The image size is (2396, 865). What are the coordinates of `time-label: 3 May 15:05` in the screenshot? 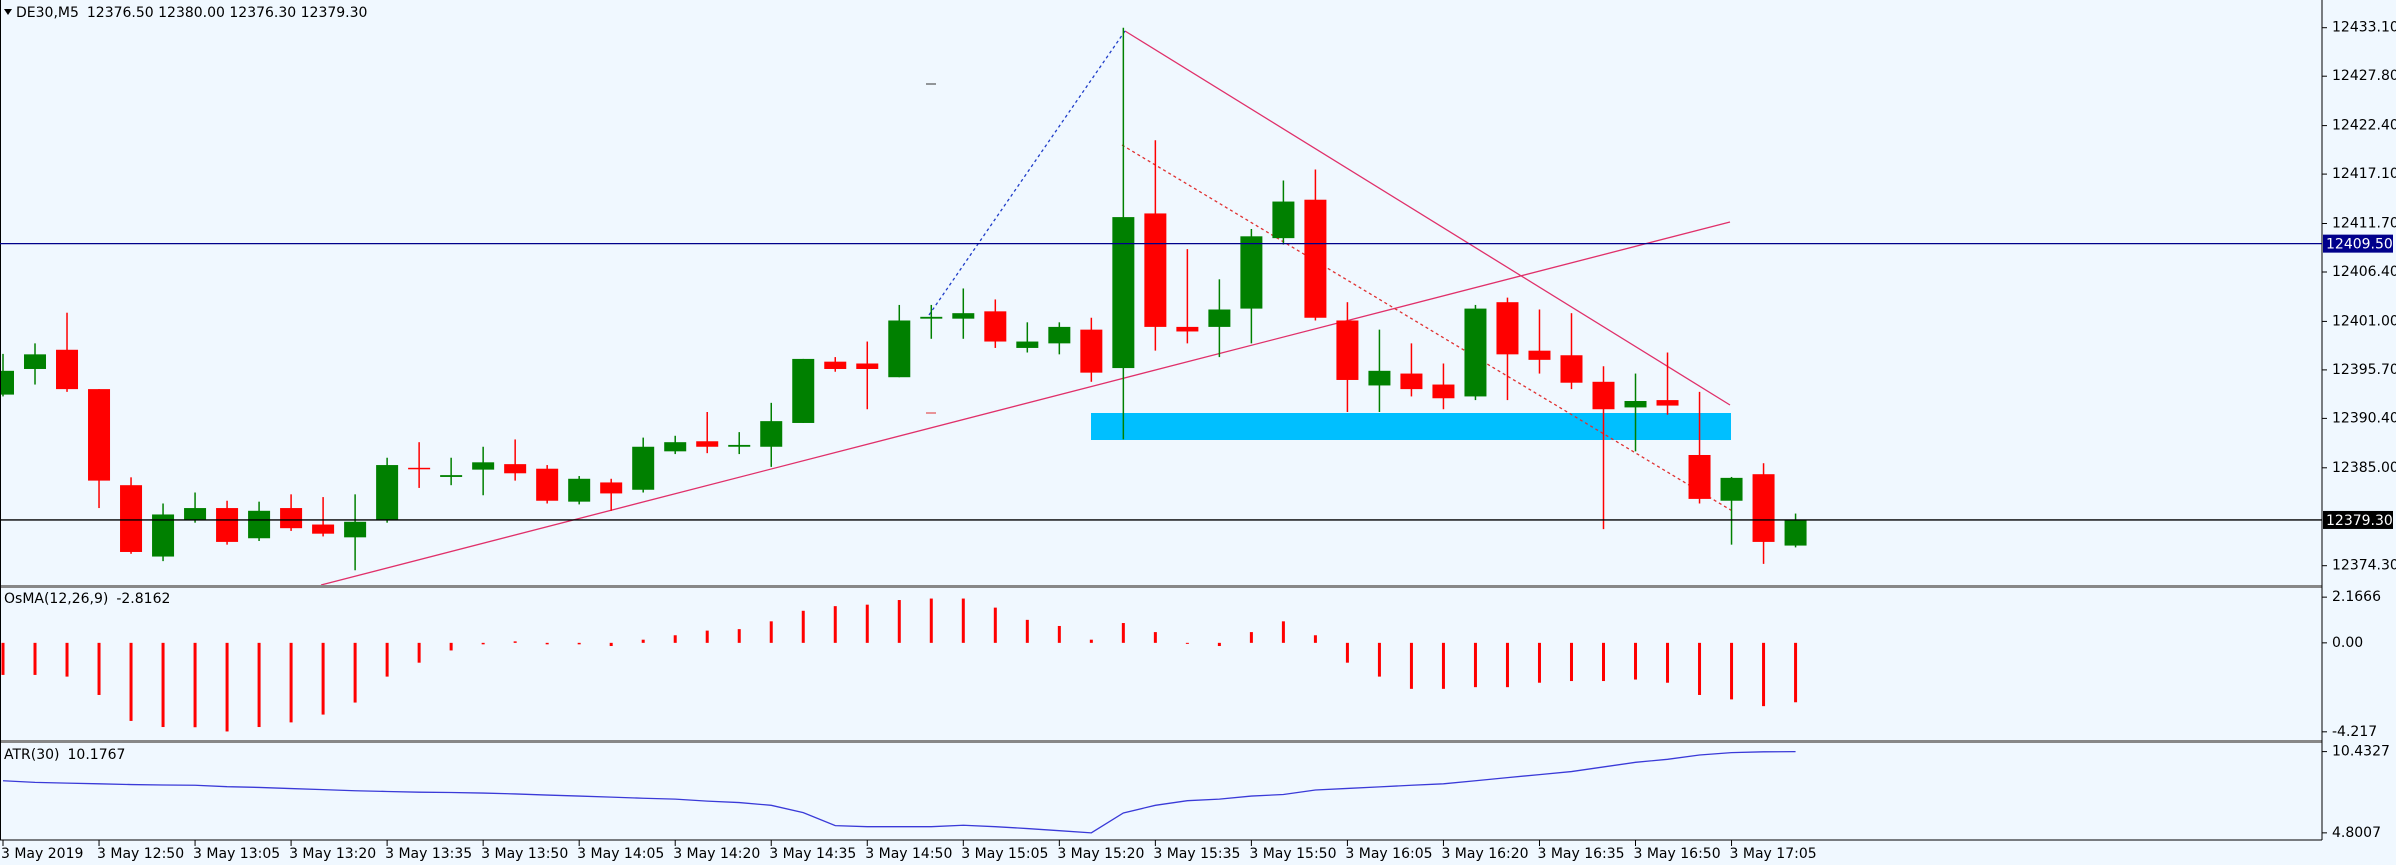 It's located at (1004, 854).